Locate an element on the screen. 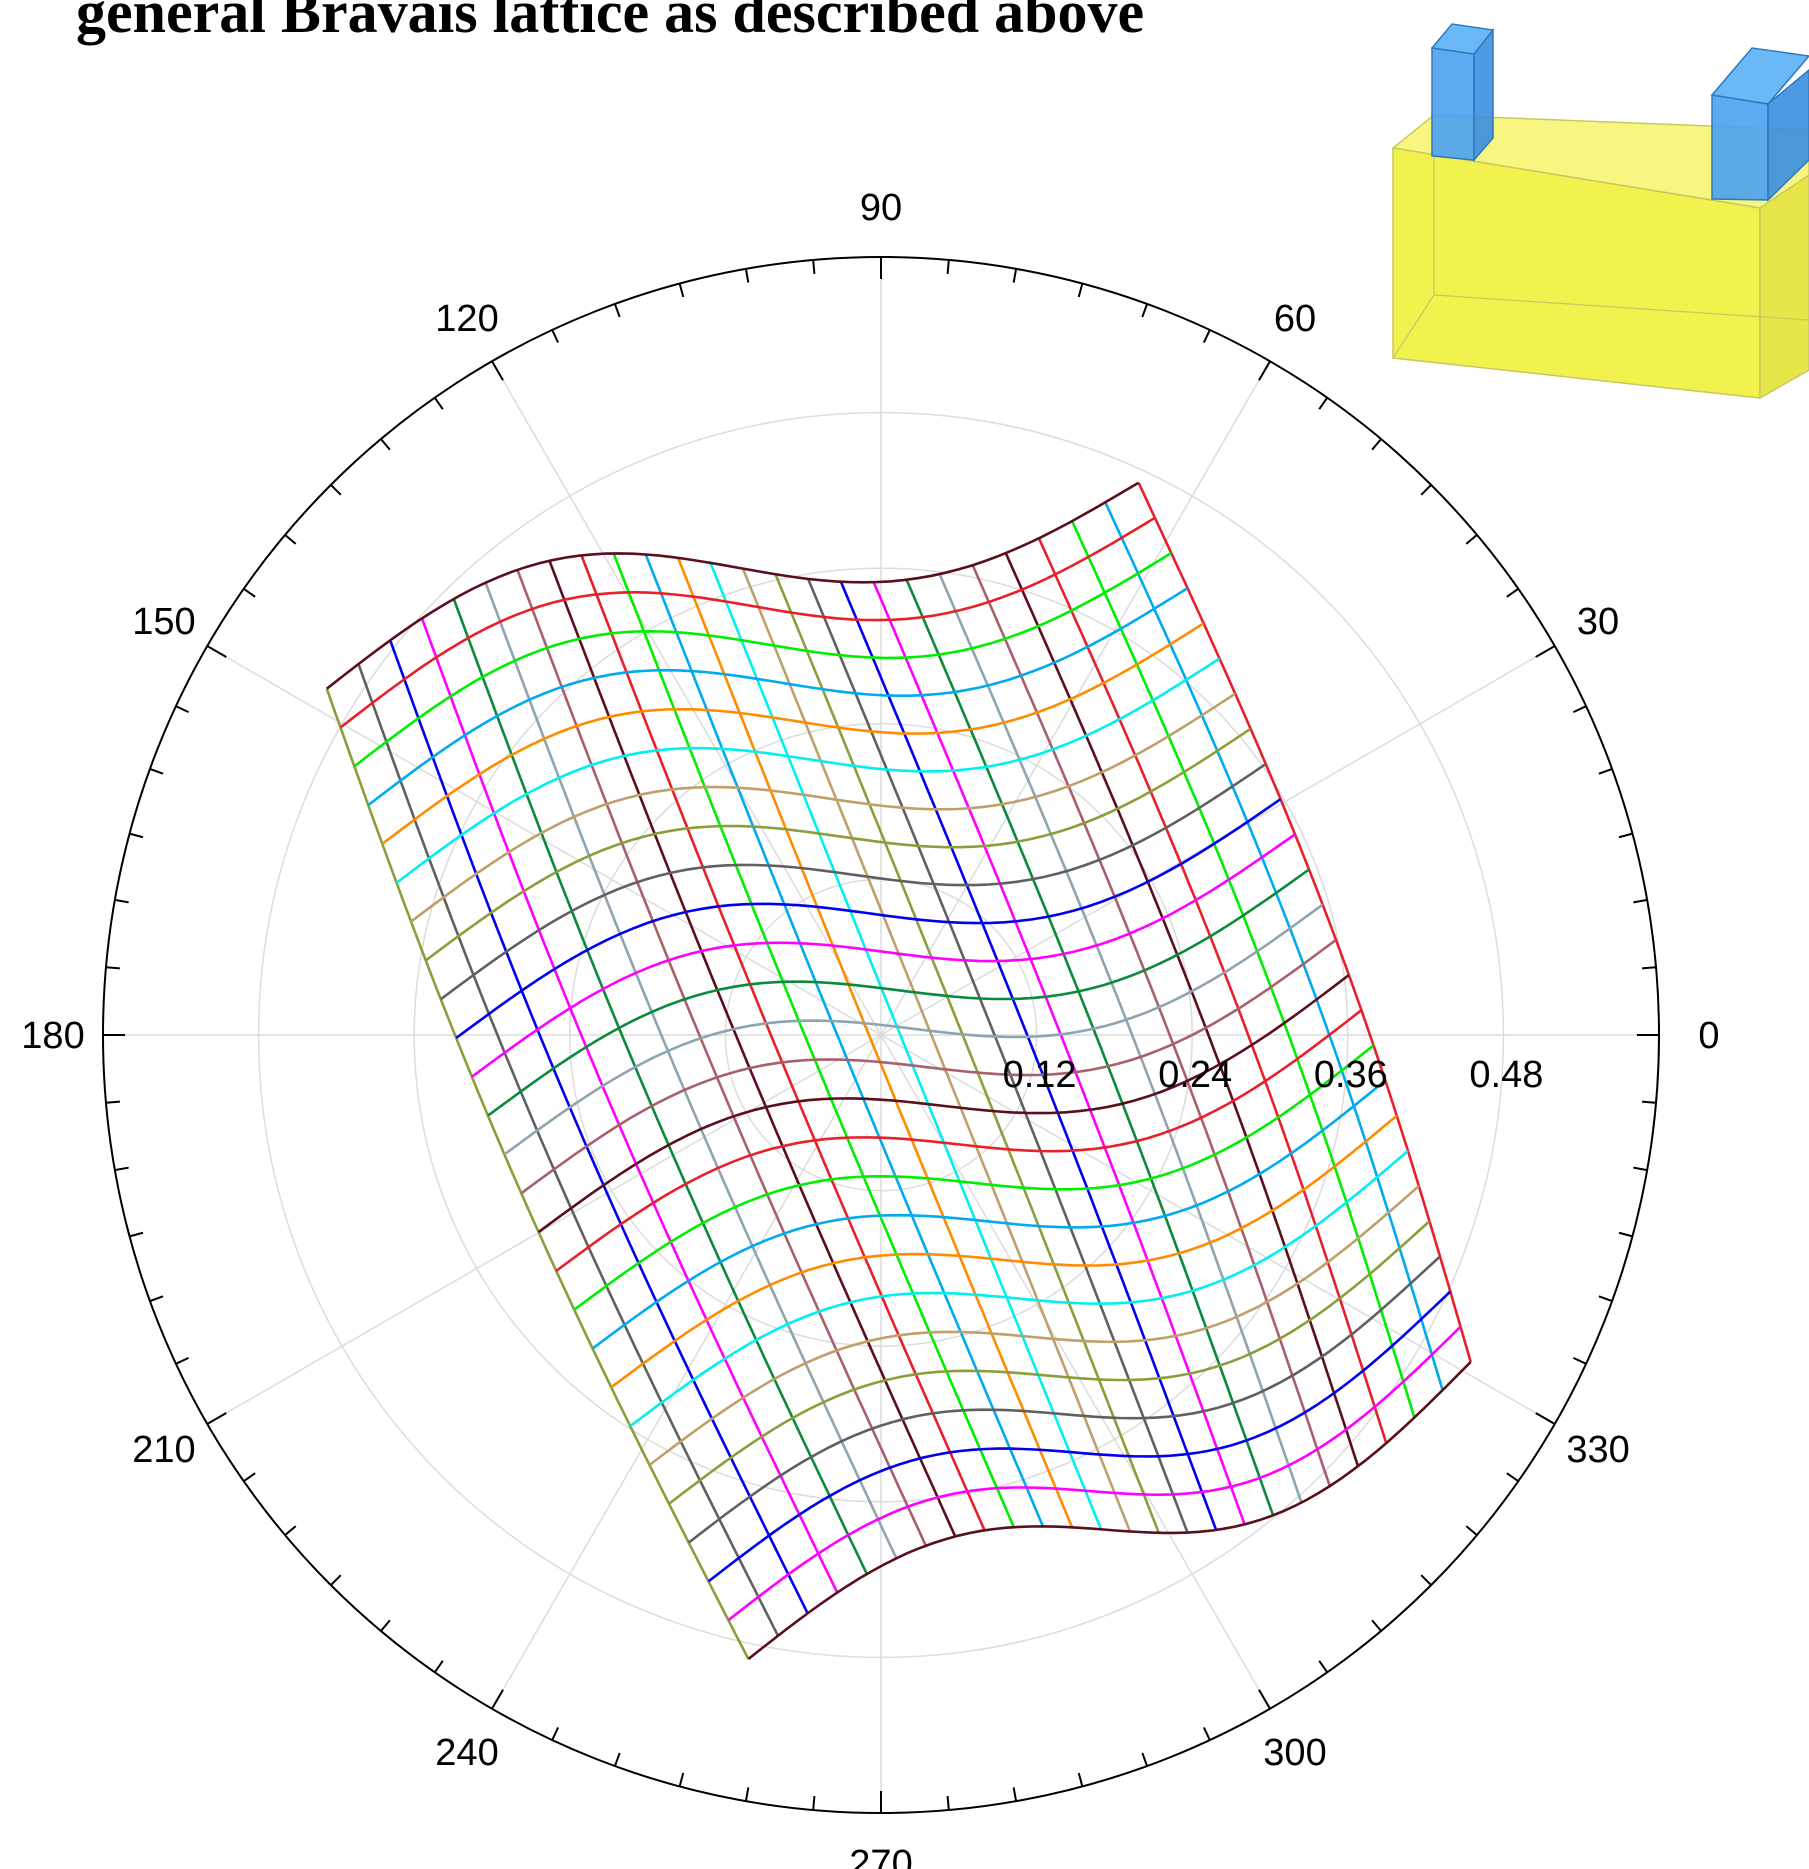 This screenshot has width=1809, height=1869. inset-body-side is located at coordinates (1784, 287).